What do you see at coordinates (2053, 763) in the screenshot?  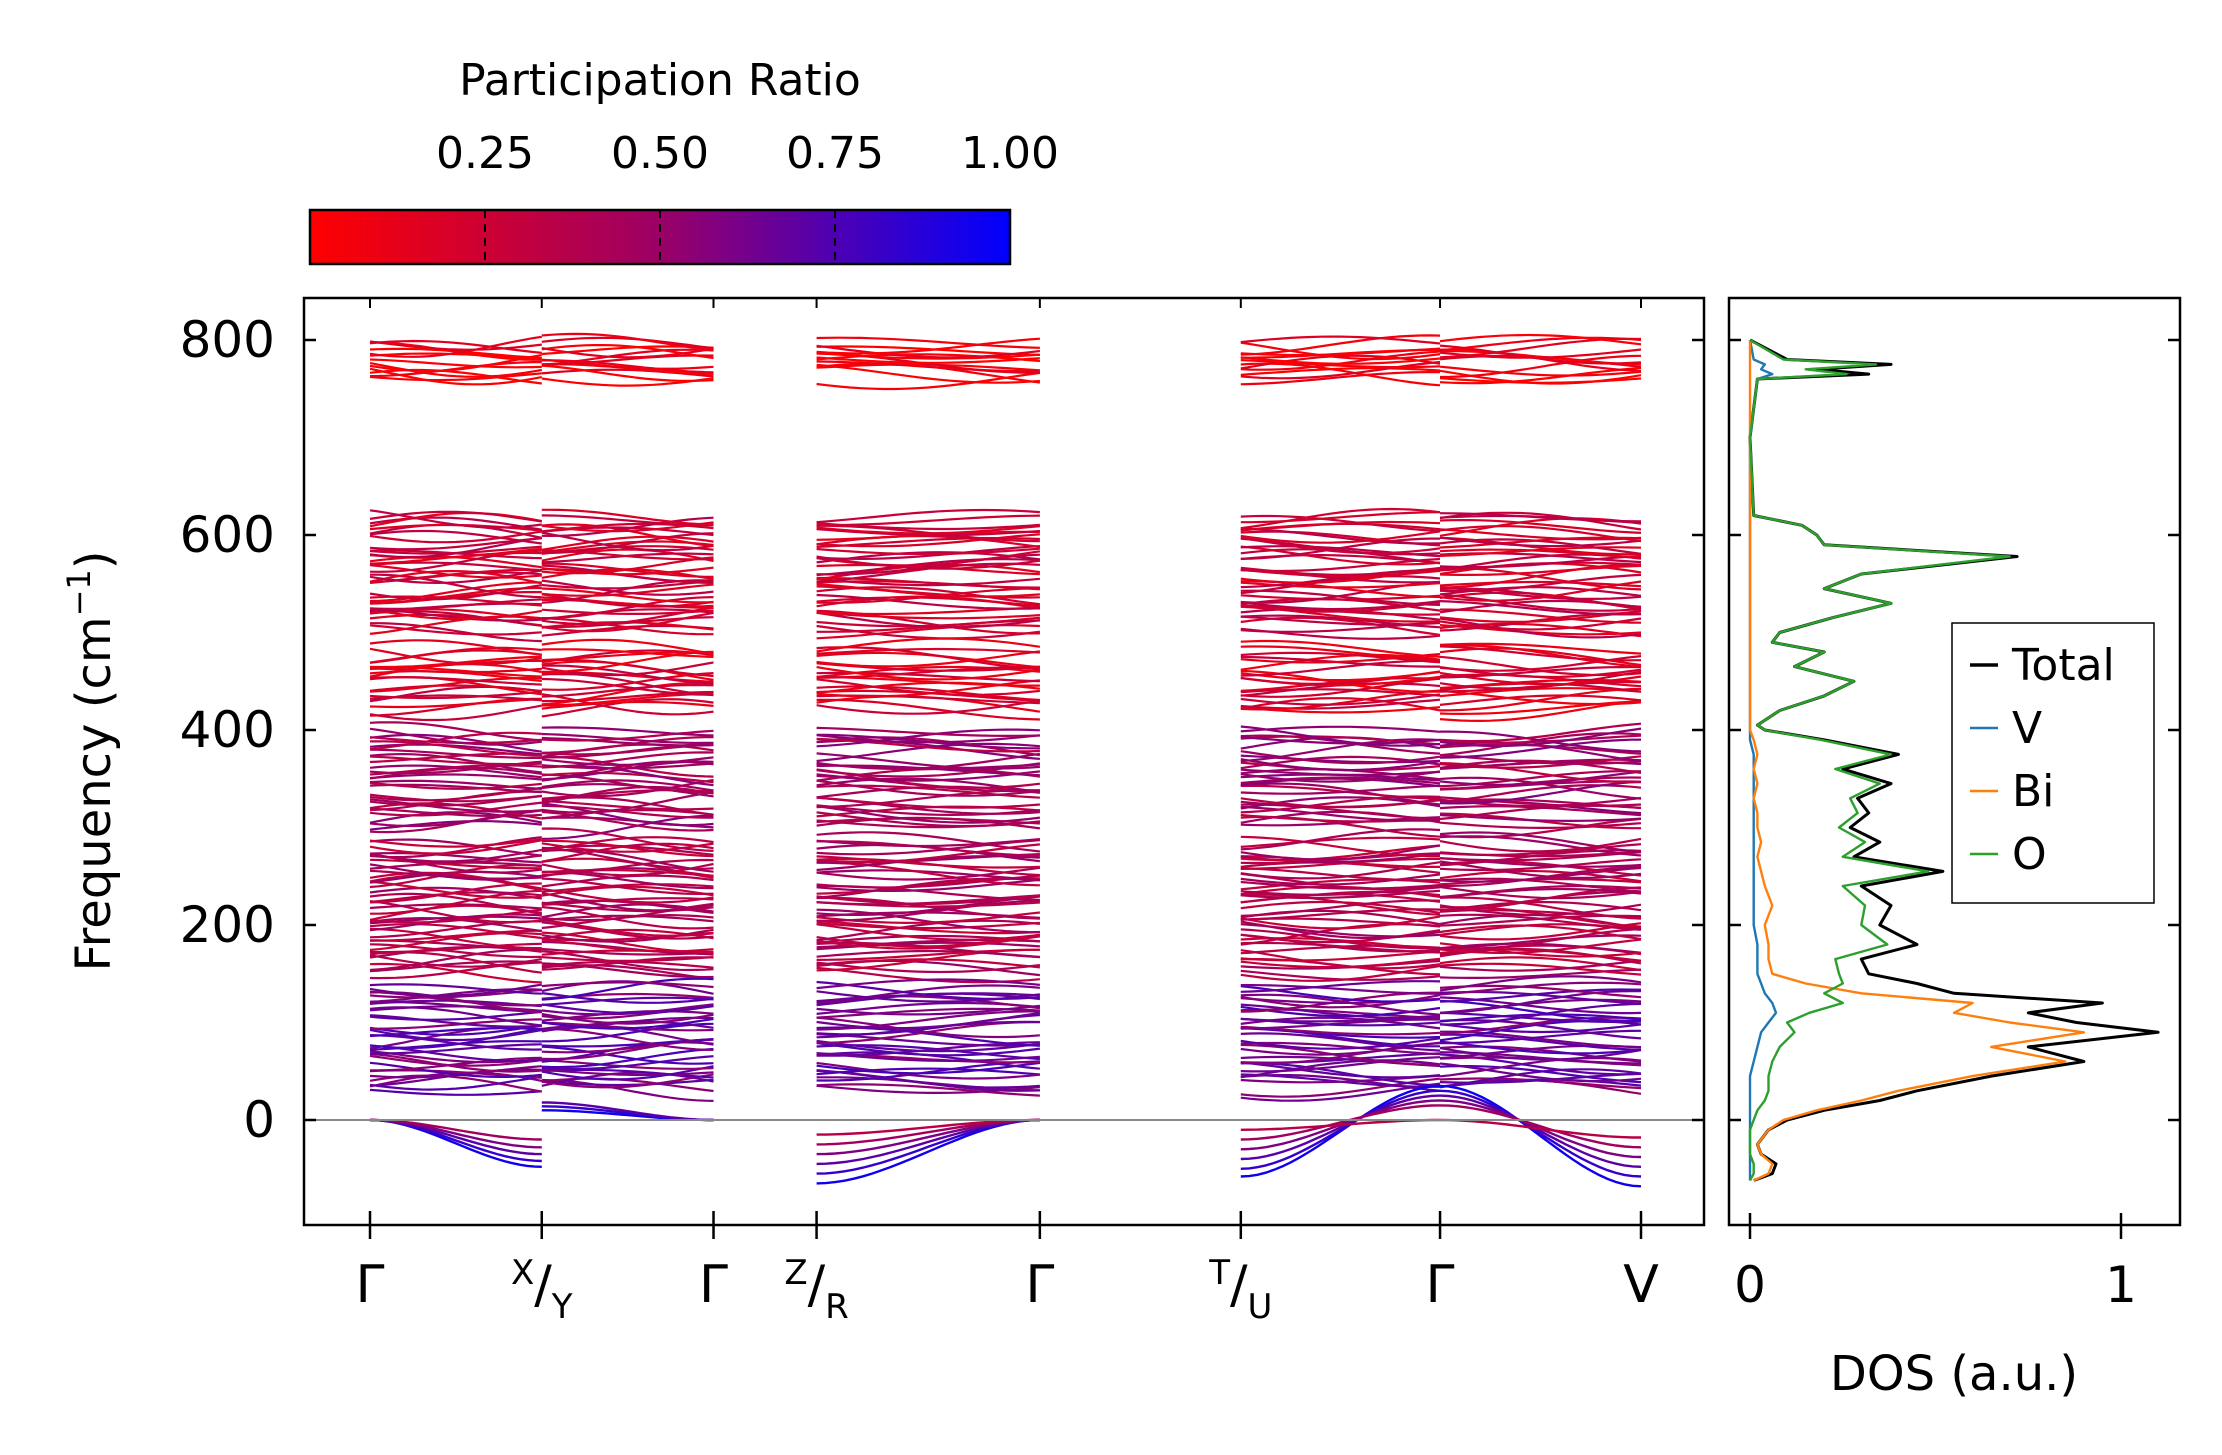 I see `dos-legend: Total V Bi O` at bounding box center [2053, 763].